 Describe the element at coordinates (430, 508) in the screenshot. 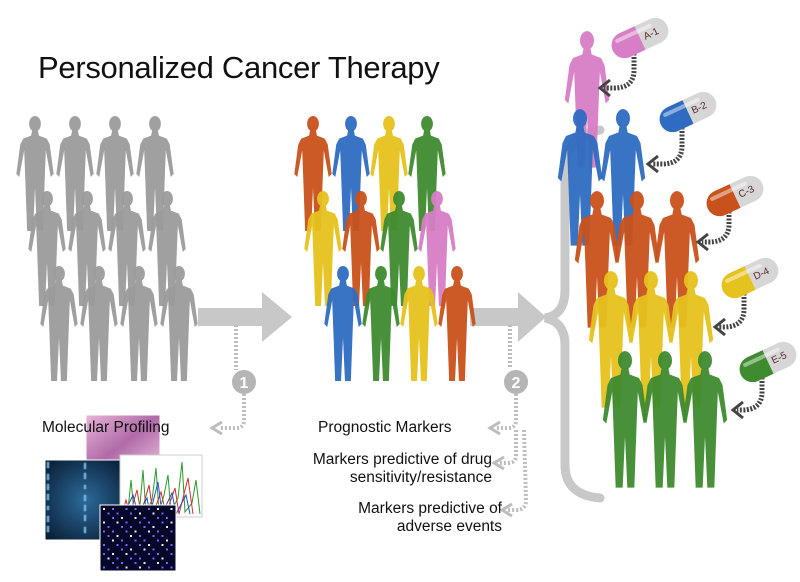

I see `marker-line: Markers predictive of` at that location.